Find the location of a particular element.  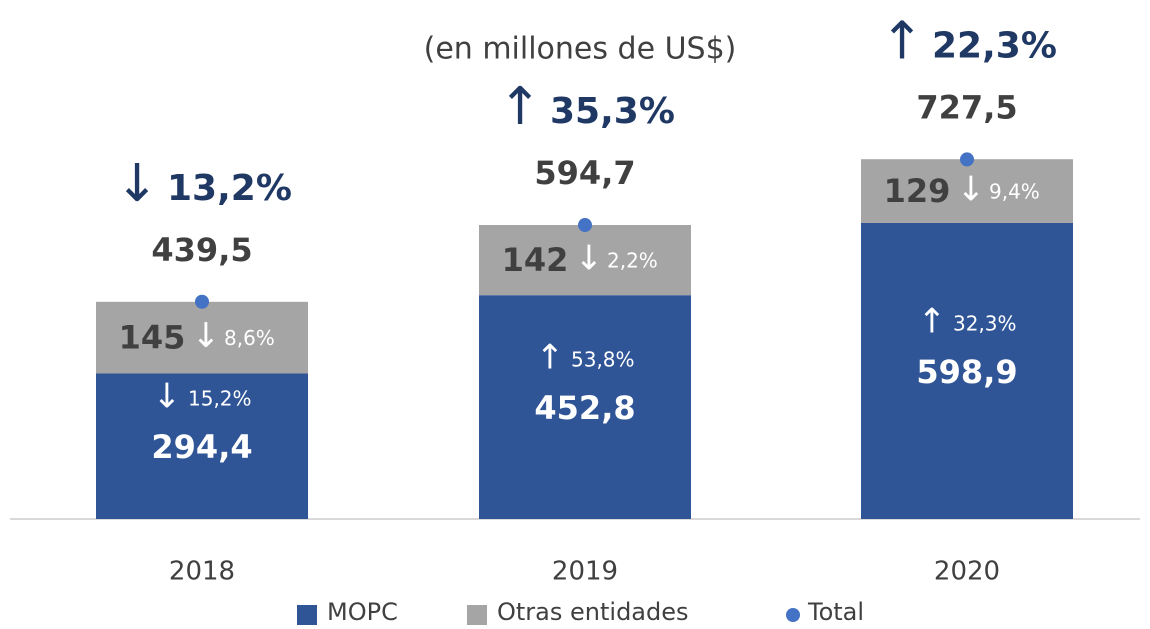

legend-label: Otras entidades is located at coordinates (593, 612).